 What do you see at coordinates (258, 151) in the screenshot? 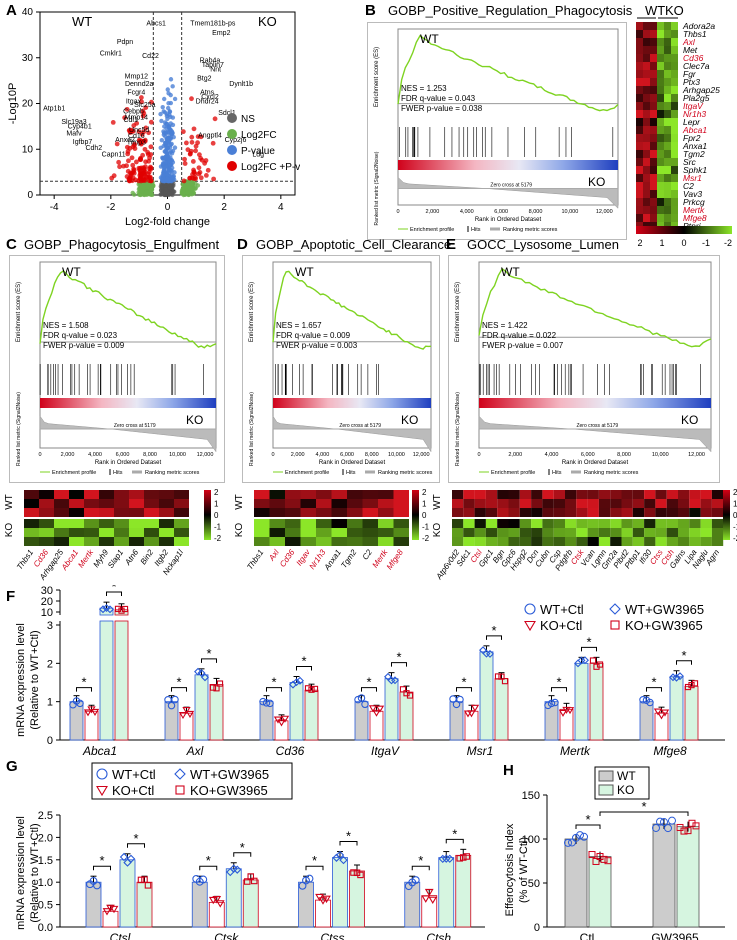
I see `legend-label: P-value` at bounding box center [258, 151].